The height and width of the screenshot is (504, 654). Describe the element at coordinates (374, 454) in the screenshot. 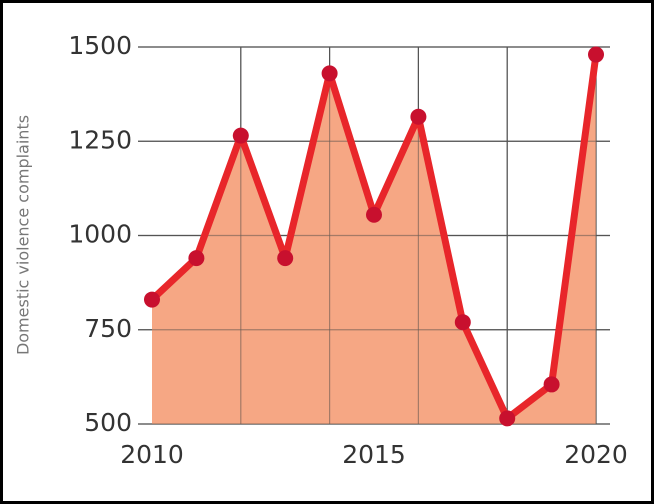

I see `x-tick-label: 2015` at that location.